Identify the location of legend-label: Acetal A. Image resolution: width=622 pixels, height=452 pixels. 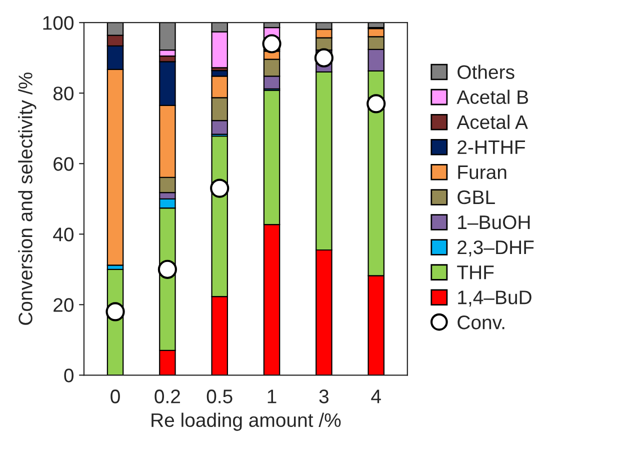
(492, 122).